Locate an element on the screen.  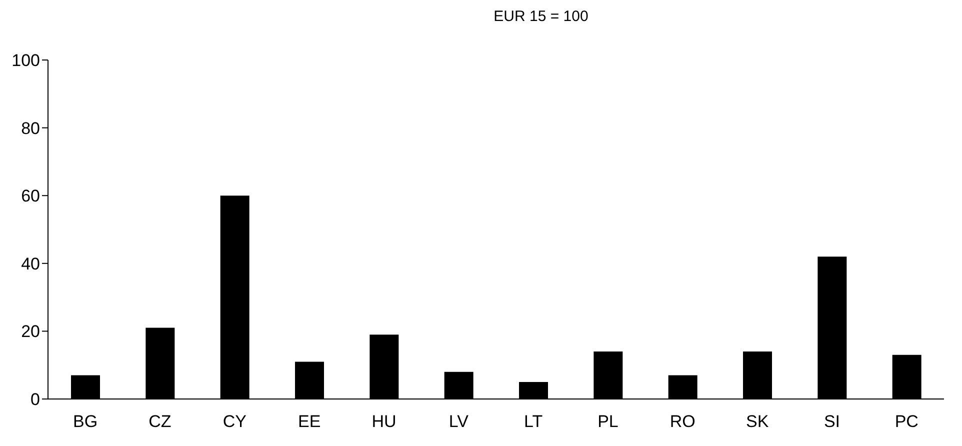
y-tick-label: 80 is located at coordinates (30, 128).